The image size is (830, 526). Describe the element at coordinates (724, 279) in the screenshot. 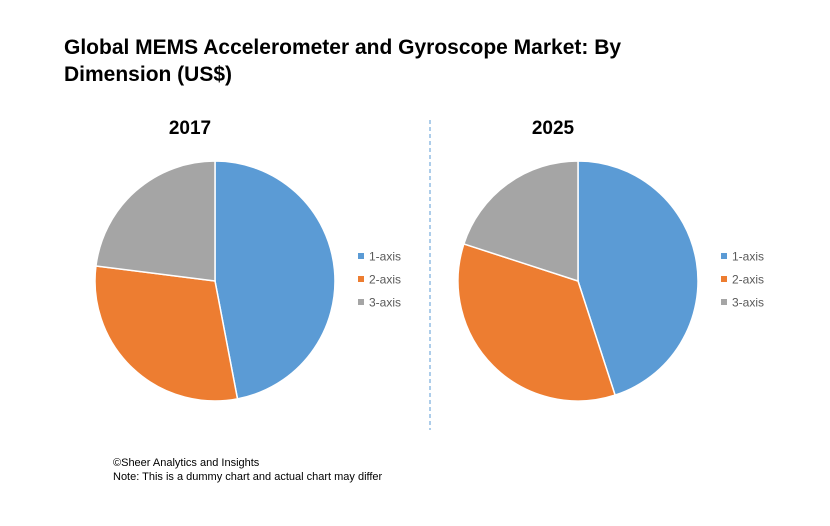

I see `legend-marker-2025-2-axis` at that location.